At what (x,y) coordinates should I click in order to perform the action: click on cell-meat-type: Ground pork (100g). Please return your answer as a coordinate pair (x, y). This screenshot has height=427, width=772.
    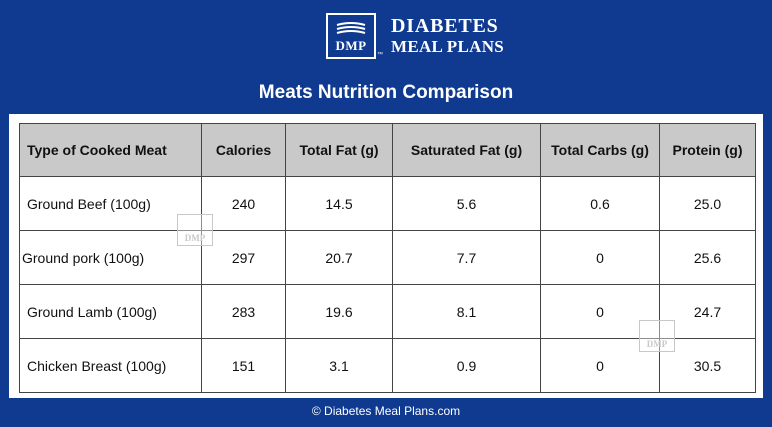
    Looking at the image, I should click on (110, 257).